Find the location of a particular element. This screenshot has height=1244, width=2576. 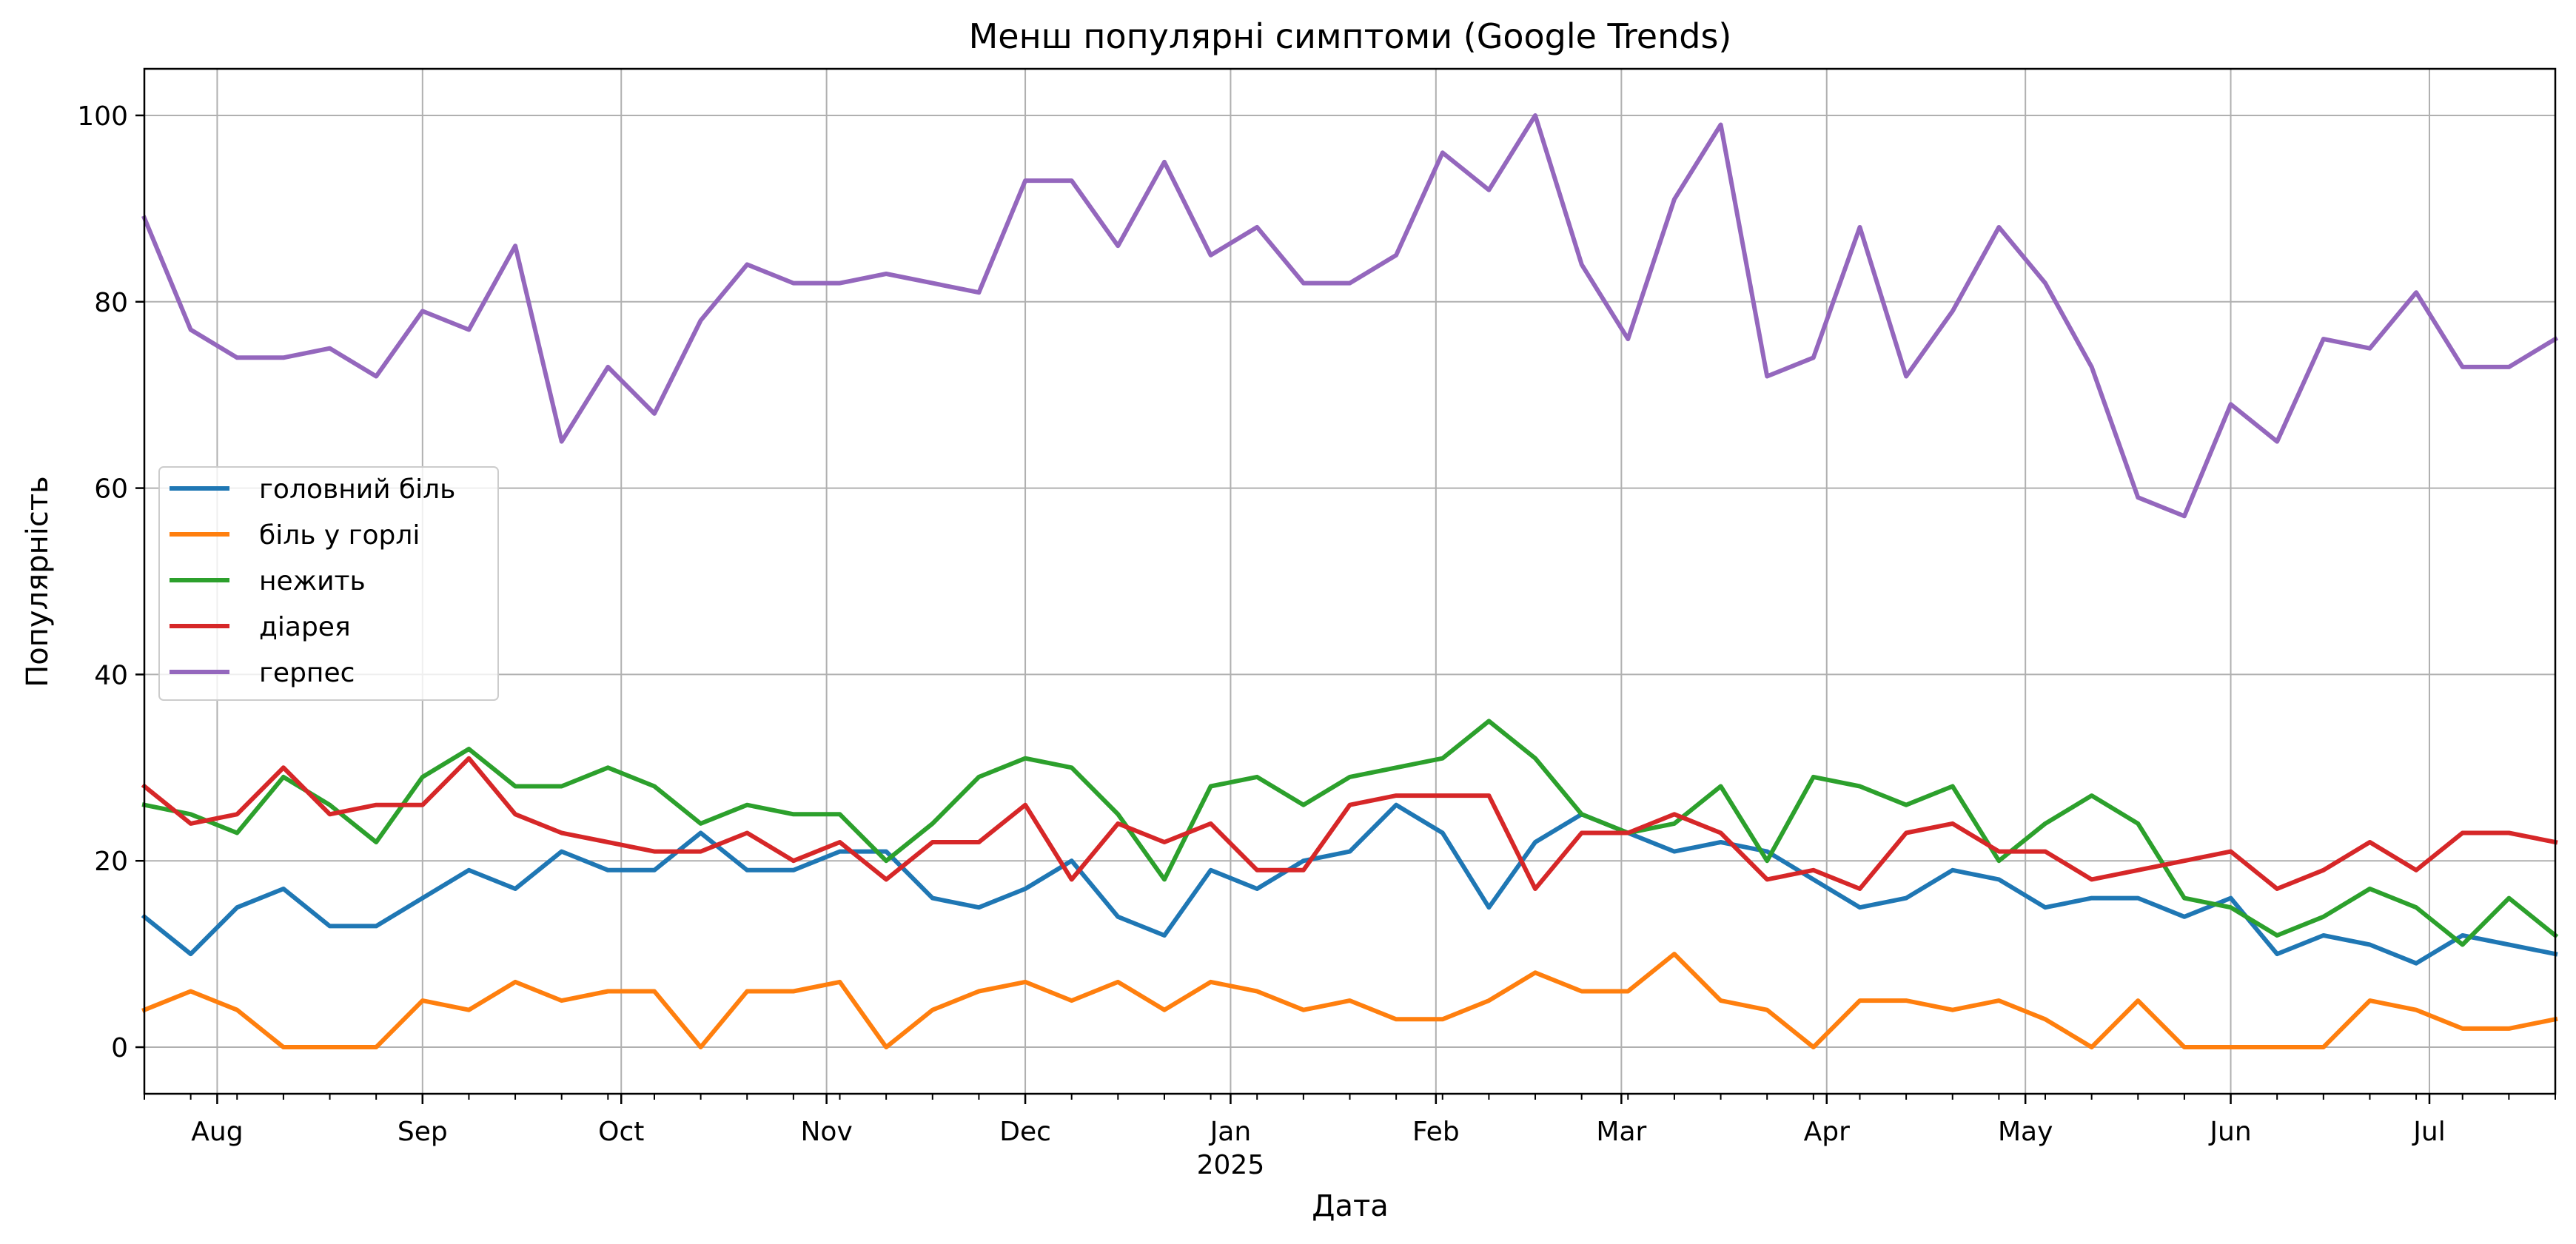

x-tick-label: Feb is located at coordinates (1436, 1132).